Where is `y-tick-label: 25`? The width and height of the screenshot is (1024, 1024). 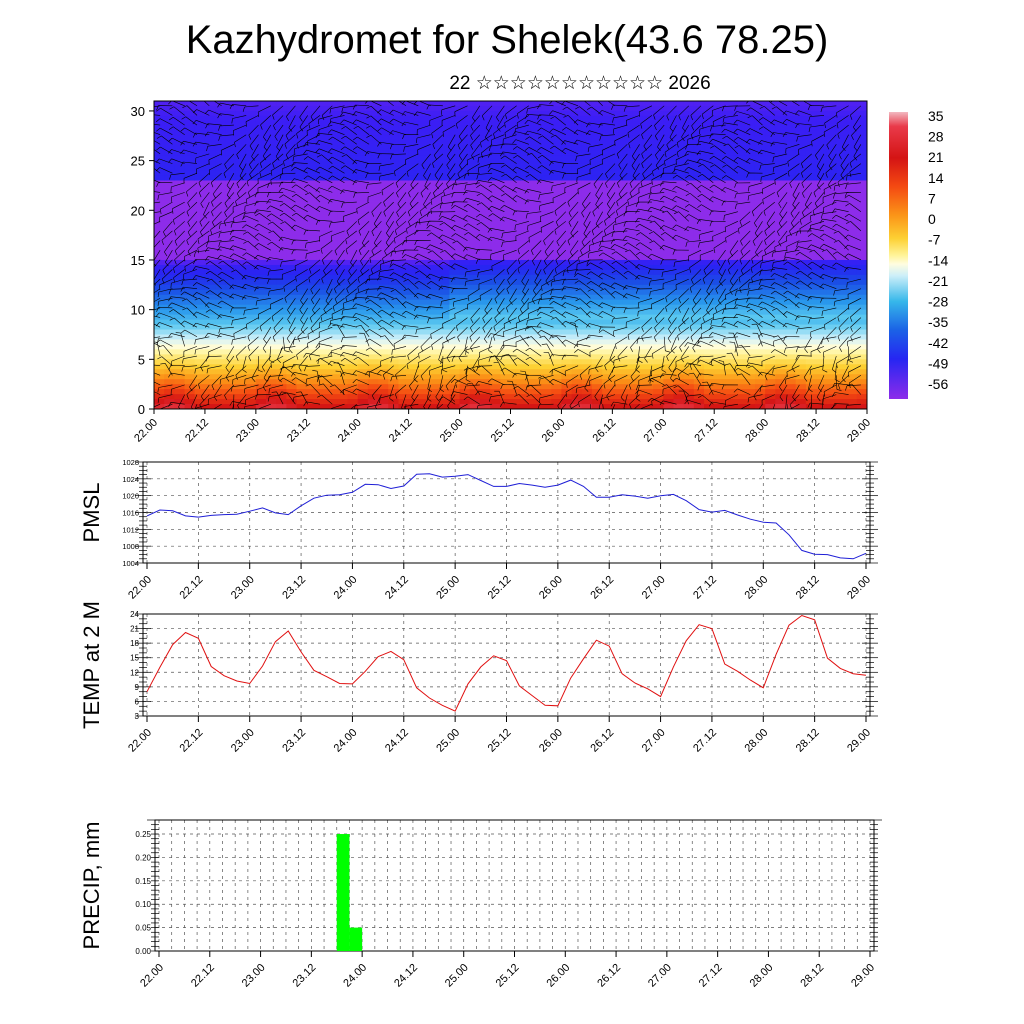
y-tick-label: 25 is located at coordinates (138, 161).